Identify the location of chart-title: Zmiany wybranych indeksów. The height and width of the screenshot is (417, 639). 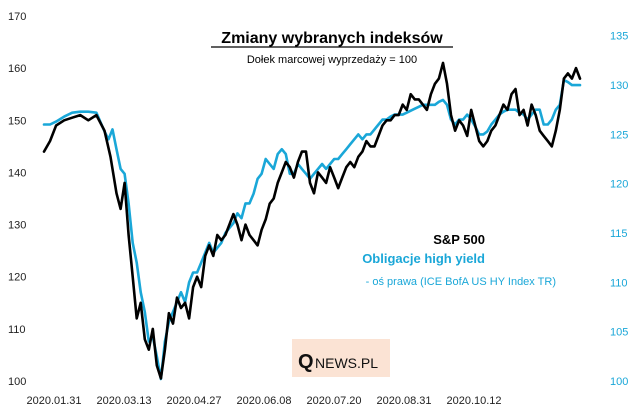
(332, 38).